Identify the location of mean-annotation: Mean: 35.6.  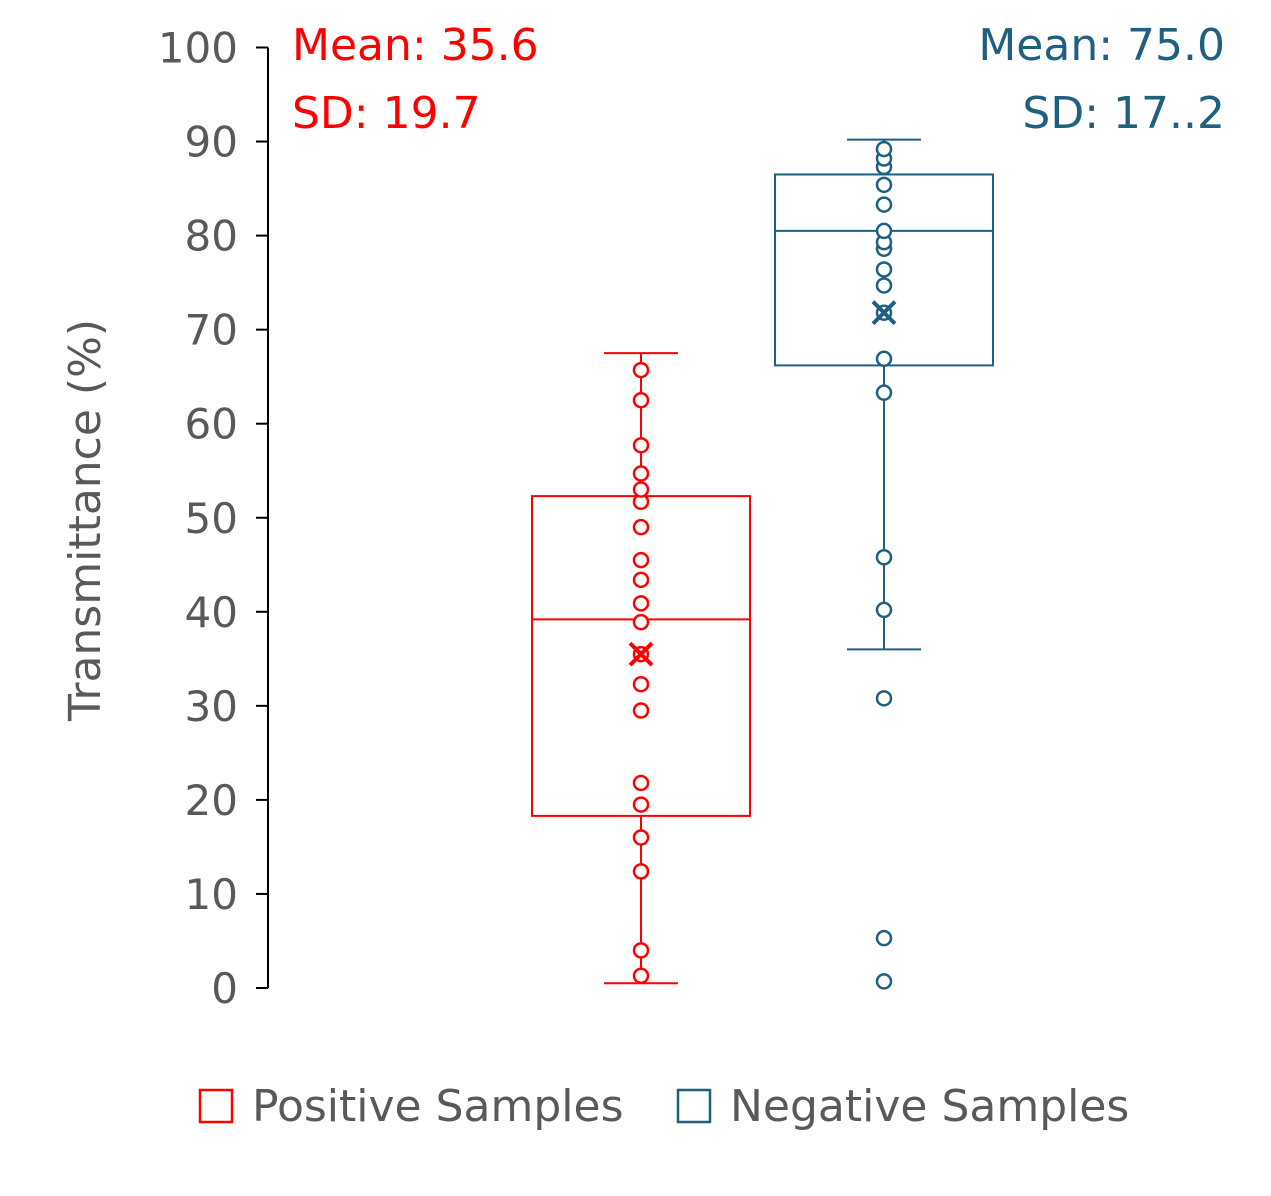
(415, 45).